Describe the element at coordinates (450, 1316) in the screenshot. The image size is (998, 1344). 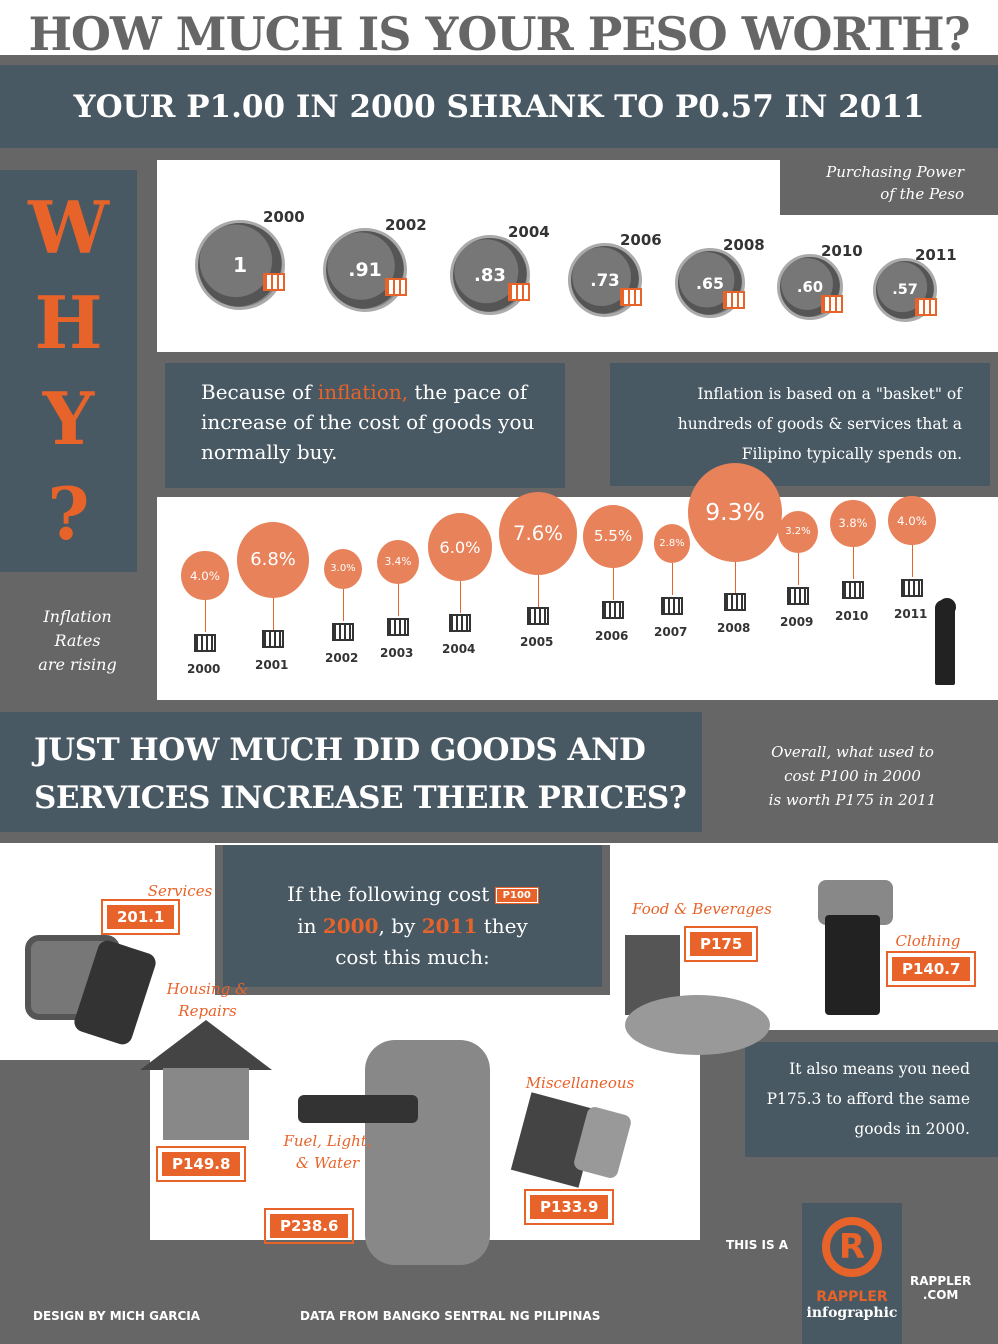
I see `data-credit: DATA FROM BANGKO SENTRAL NG PILIPINAS` at that location.